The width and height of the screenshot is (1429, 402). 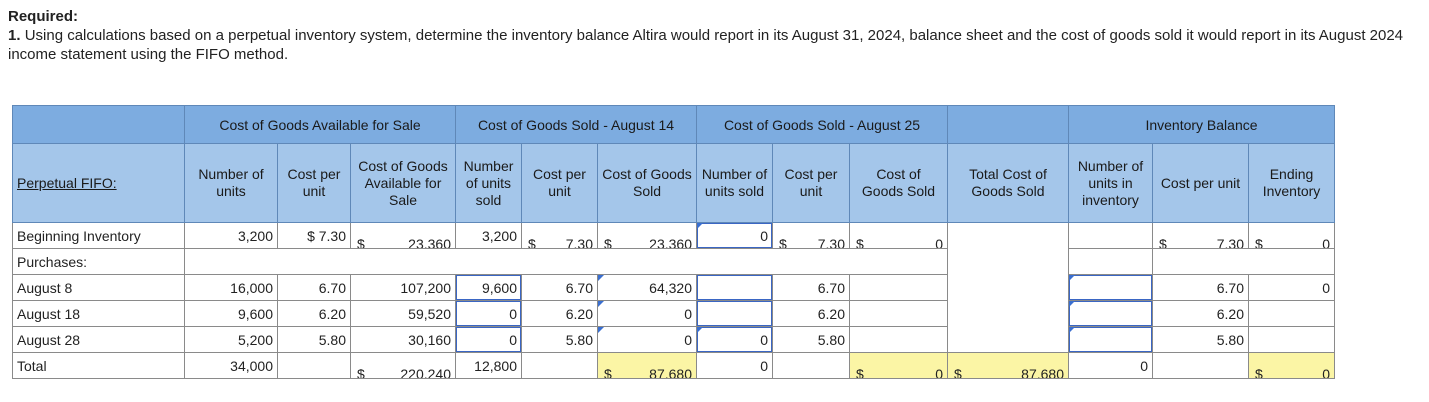 I want to click on cell-inv-units-blank, so click(x=1110, y=261).